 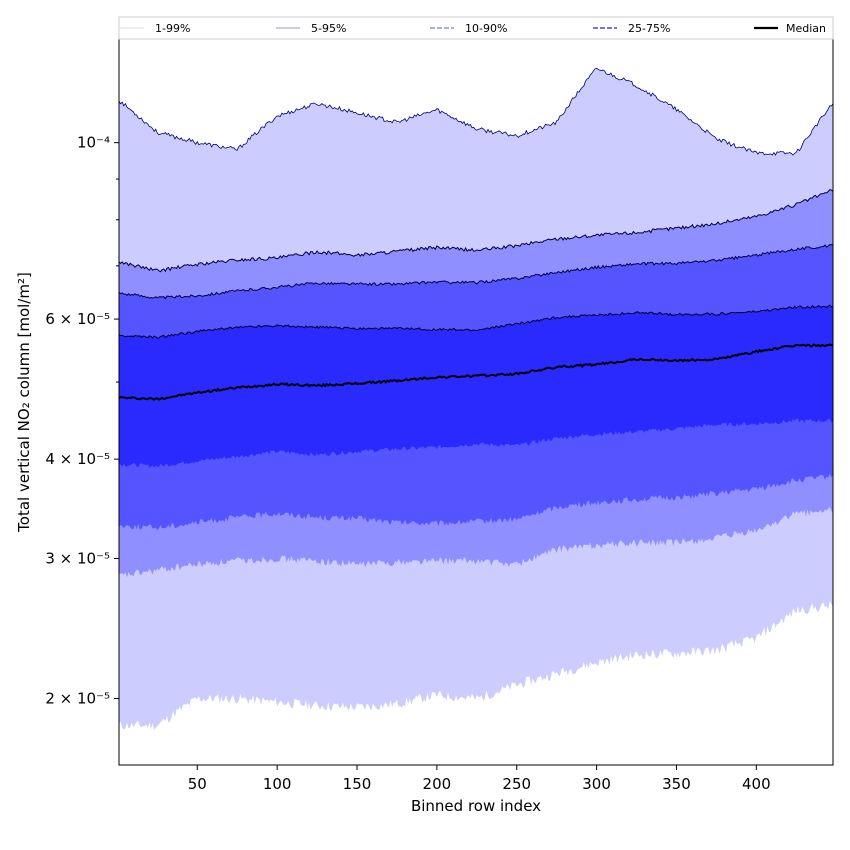 What do you see at coordinates (82, 421) in the screenshot?
I see `y-ticks: 2 × 10⁻⁵ 3 × 10⁻⁵ 4 × 10⁻⁵ 6 × 10⁻⁵ 10⁻⁴` at bounding box center [82, 421].